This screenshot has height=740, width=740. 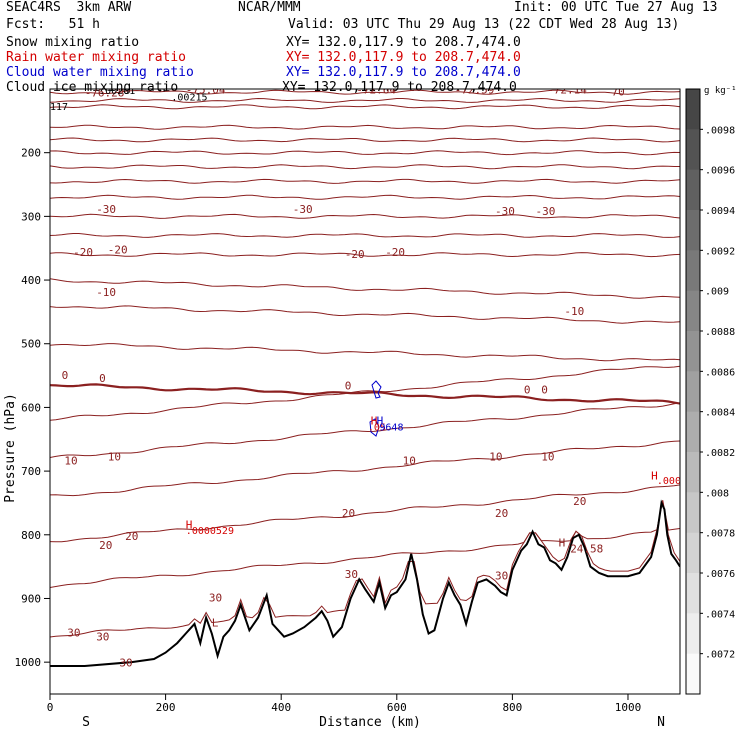 What do you see at coordinates (615, 91) in the screenshot?
I see `contour-label: -70` at bounding box center [615, 91].